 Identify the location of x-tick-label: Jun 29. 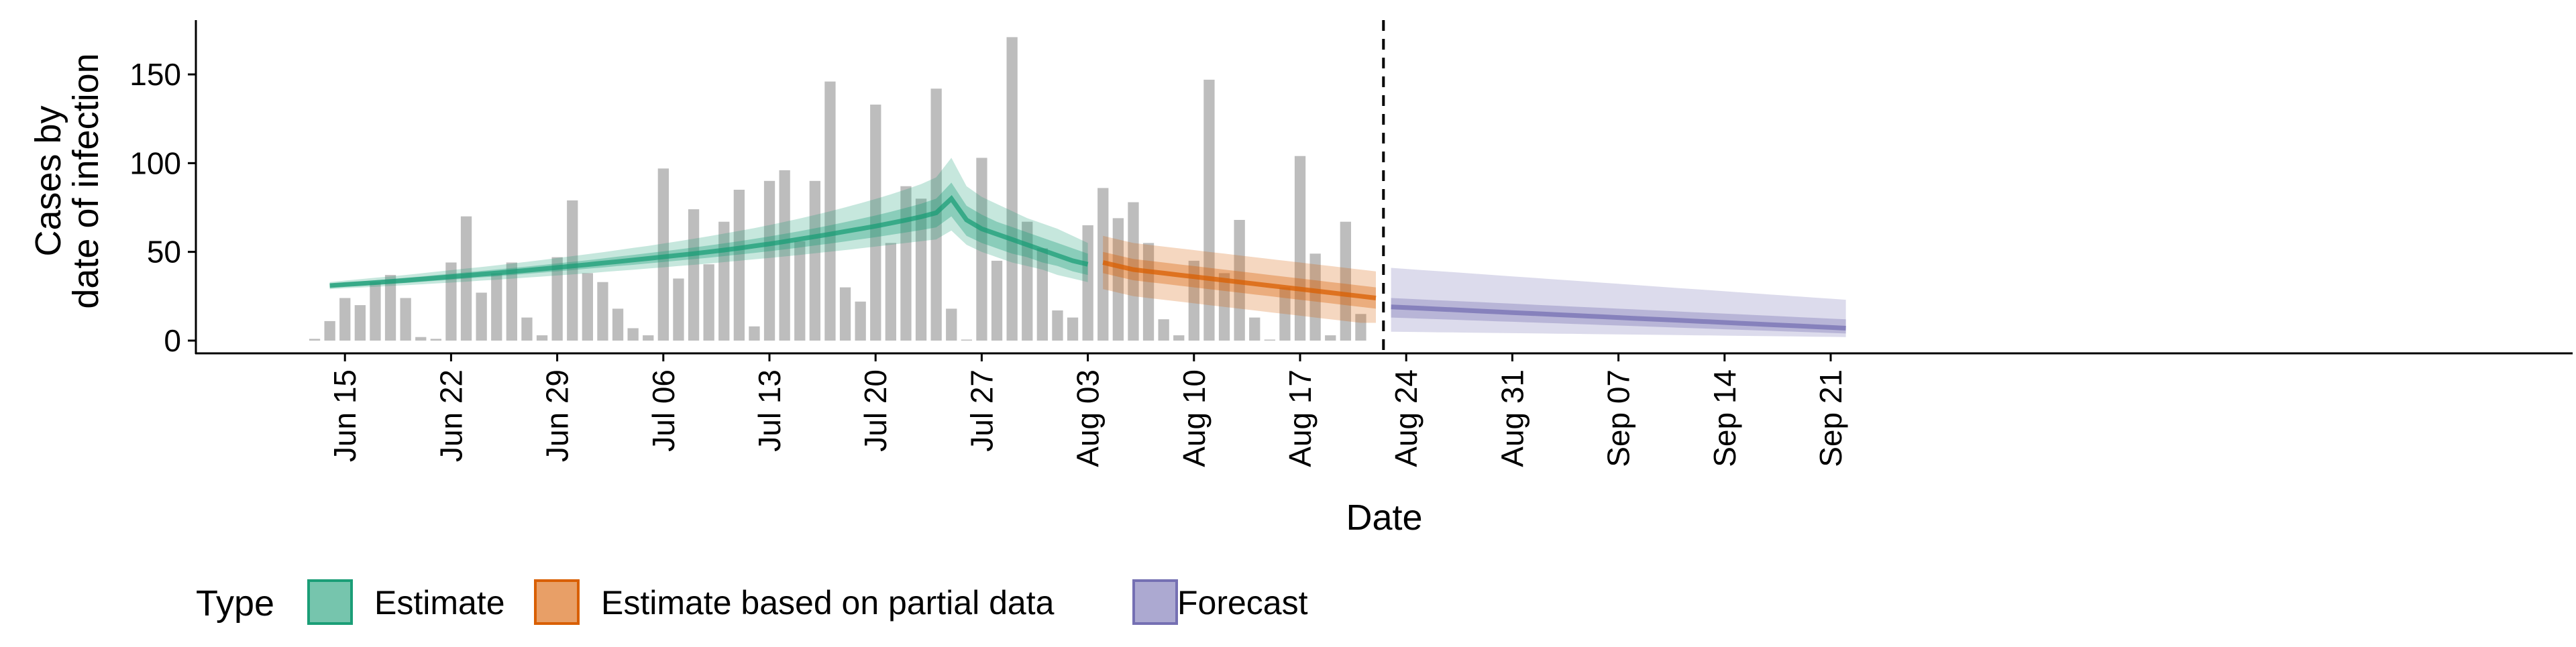
(557, 415).